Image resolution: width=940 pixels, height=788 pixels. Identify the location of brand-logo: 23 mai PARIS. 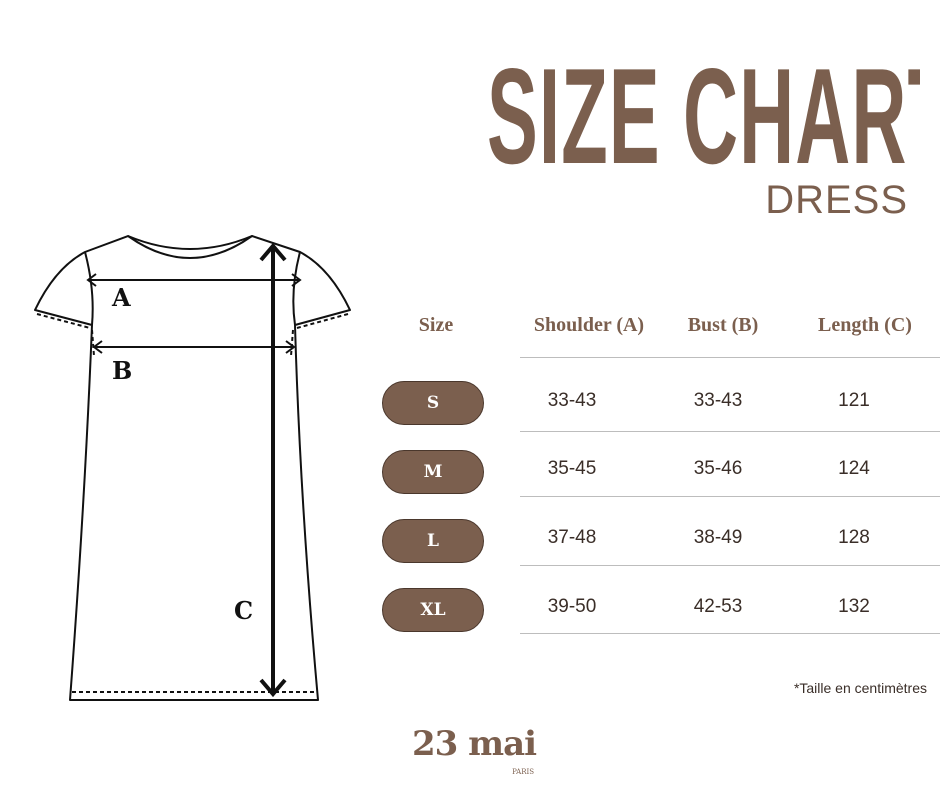
(474, 750).